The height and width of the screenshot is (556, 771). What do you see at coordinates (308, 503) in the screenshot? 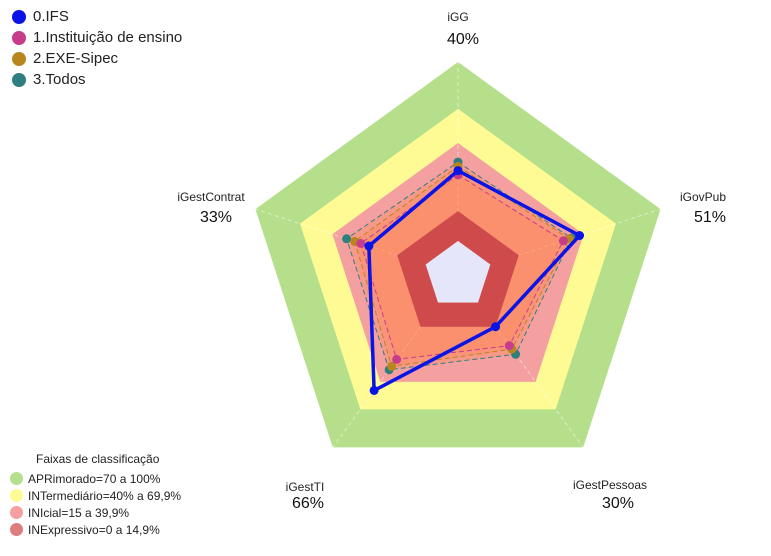
I see `axis-value-igestti: 66%` at bounding box center [308, 503].